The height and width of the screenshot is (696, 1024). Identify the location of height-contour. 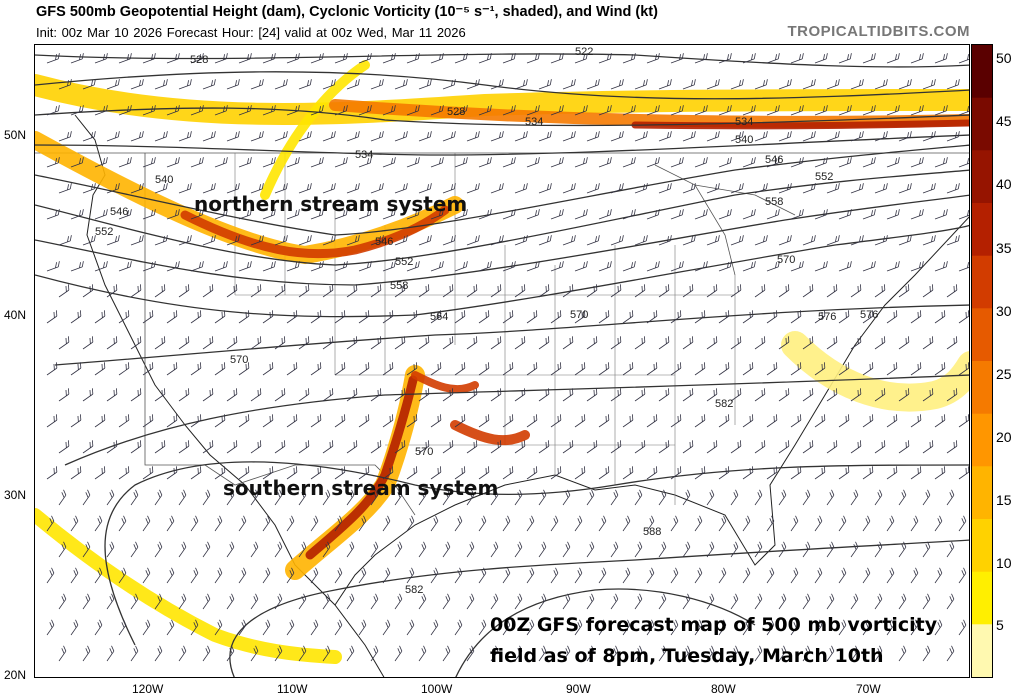
(502, 60).